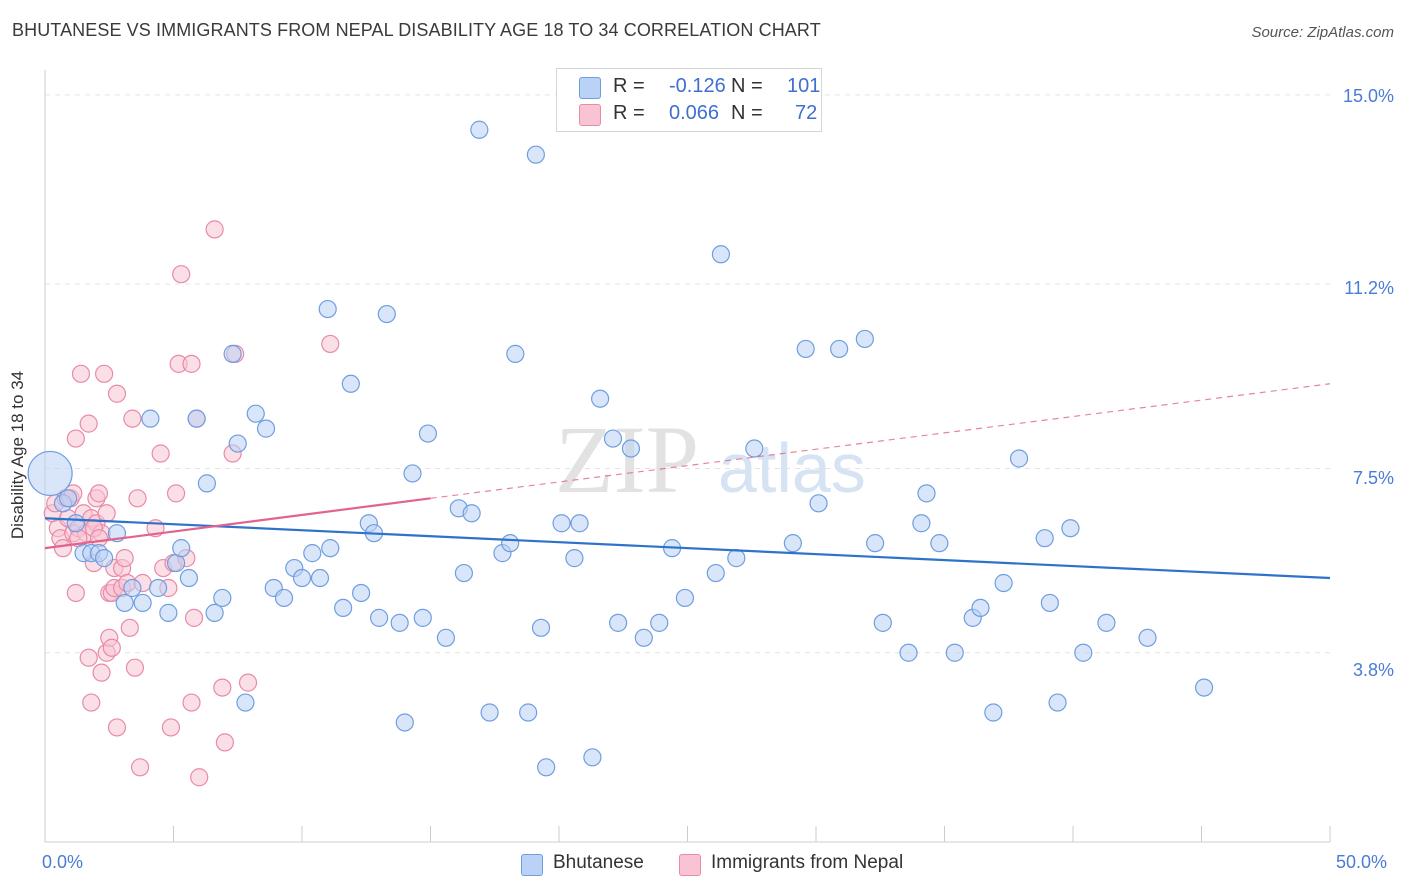 The width and height of the screenshot is (1406, 892). What do you see at coordinates (687, 548) in the screenshot?
I see `bhutanese-trendline` at bounding box center [687, 548].